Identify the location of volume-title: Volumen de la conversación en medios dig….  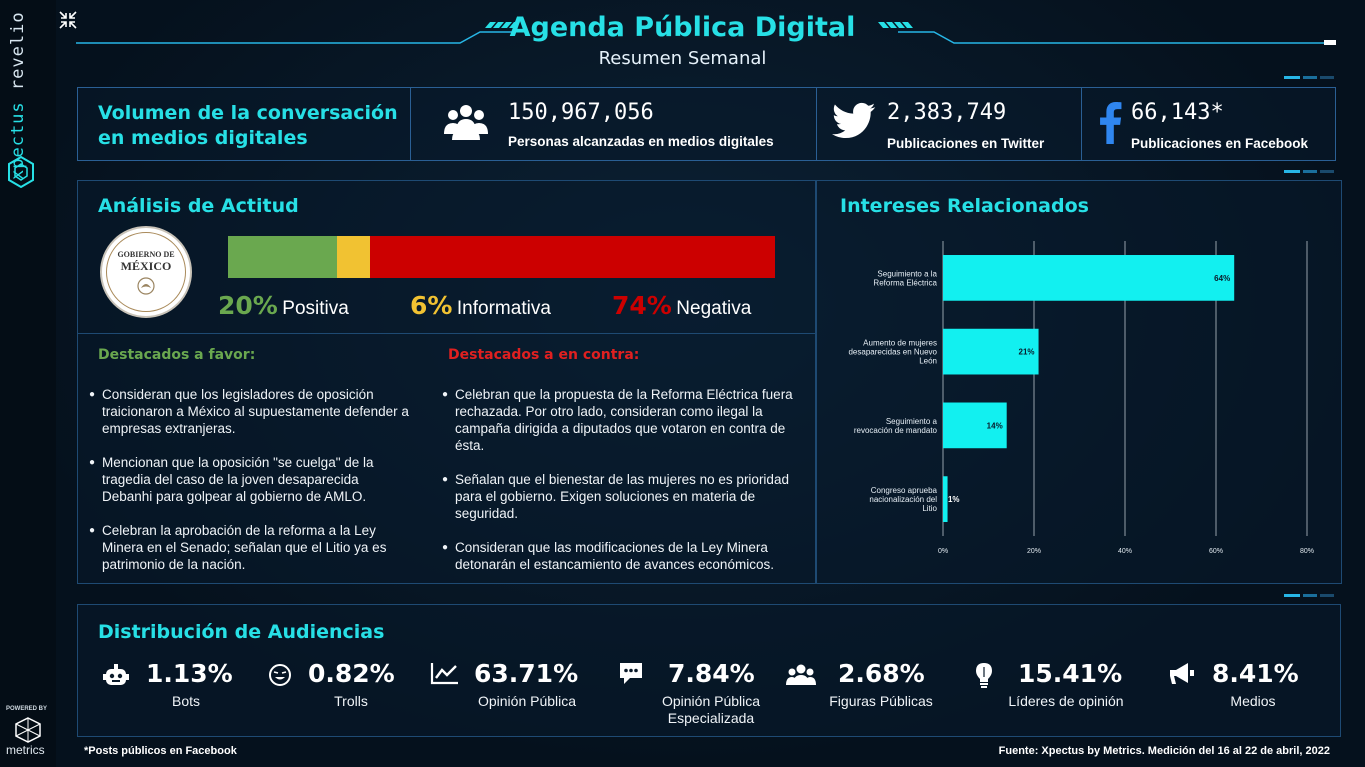
(248, 125).